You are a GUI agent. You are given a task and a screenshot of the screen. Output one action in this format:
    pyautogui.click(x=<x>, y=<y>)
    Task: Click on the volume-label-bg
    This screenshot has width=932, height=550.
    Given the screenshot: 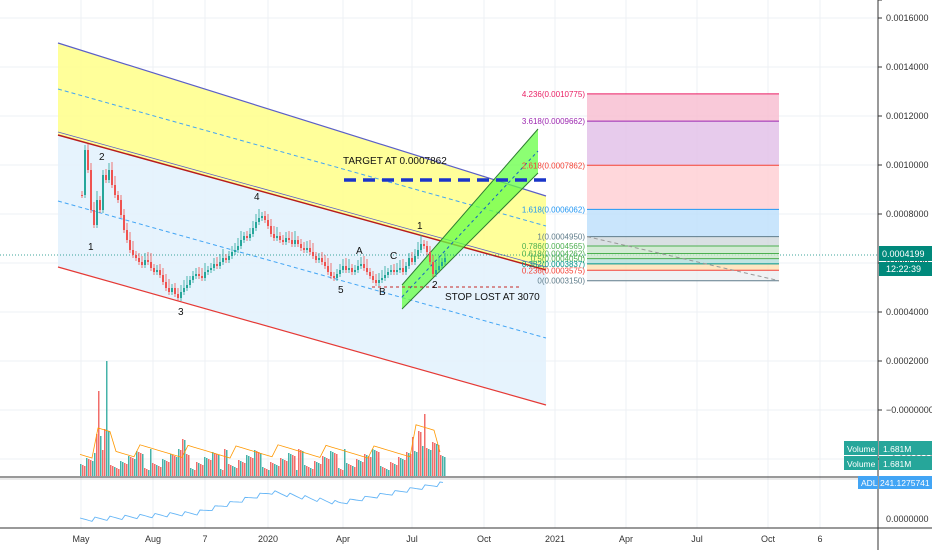 What is the action you would take?
    pyautogui.click(x=861, y=448)
    